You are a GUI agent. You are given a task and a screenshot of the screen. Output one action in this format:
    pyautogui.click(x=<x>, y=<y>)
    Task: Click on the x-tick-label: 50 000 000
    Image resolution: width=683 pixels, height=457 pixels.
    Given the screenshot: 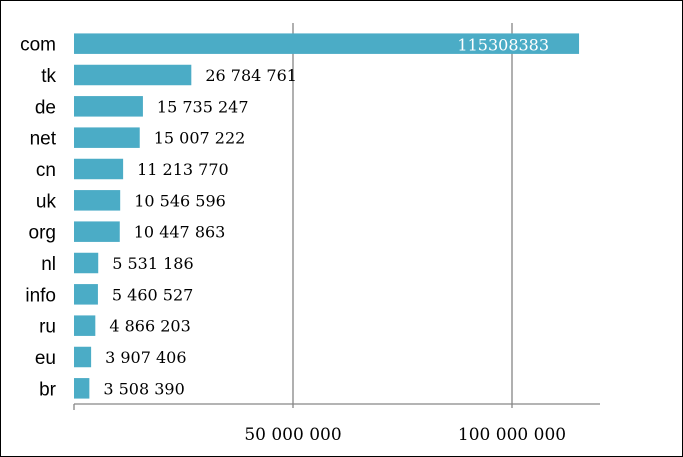 What is the action you would take?
    pyautogui.click(x=292, y=435)
    